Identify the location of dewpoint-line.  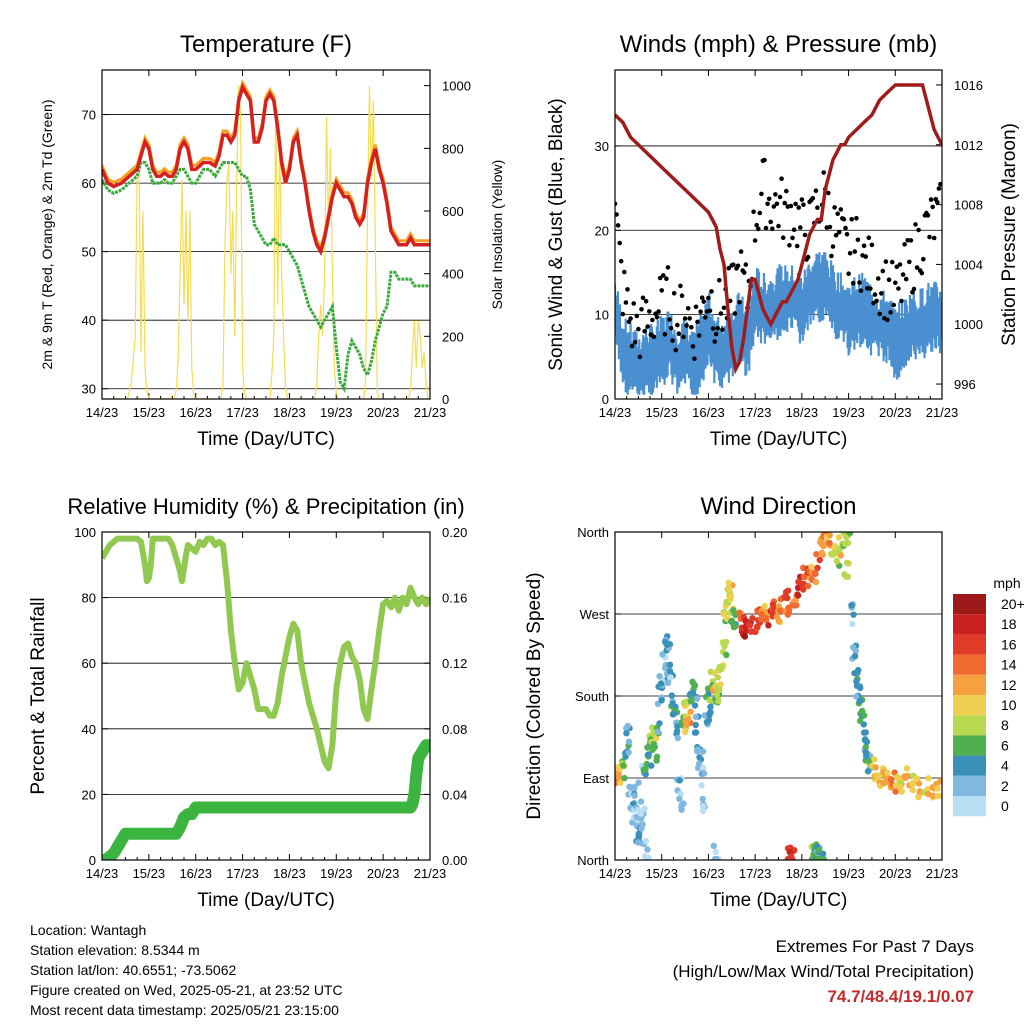
(266, 277).